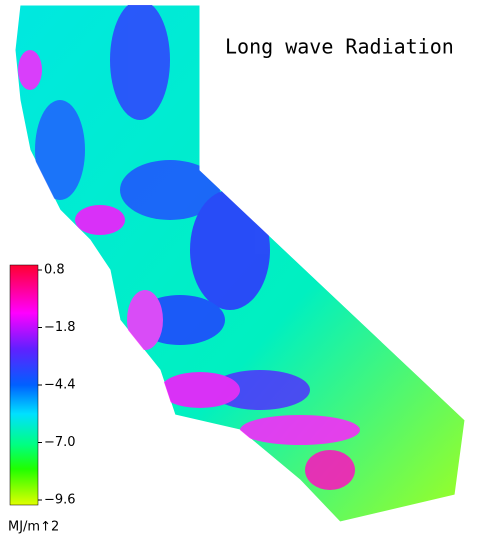 This screenshot has width=500, height=550. What do you see at coordinates (60, 442) in the screenshot?
I see `colorbar-tick-label: −7.0` at bounding box center [60, 442].